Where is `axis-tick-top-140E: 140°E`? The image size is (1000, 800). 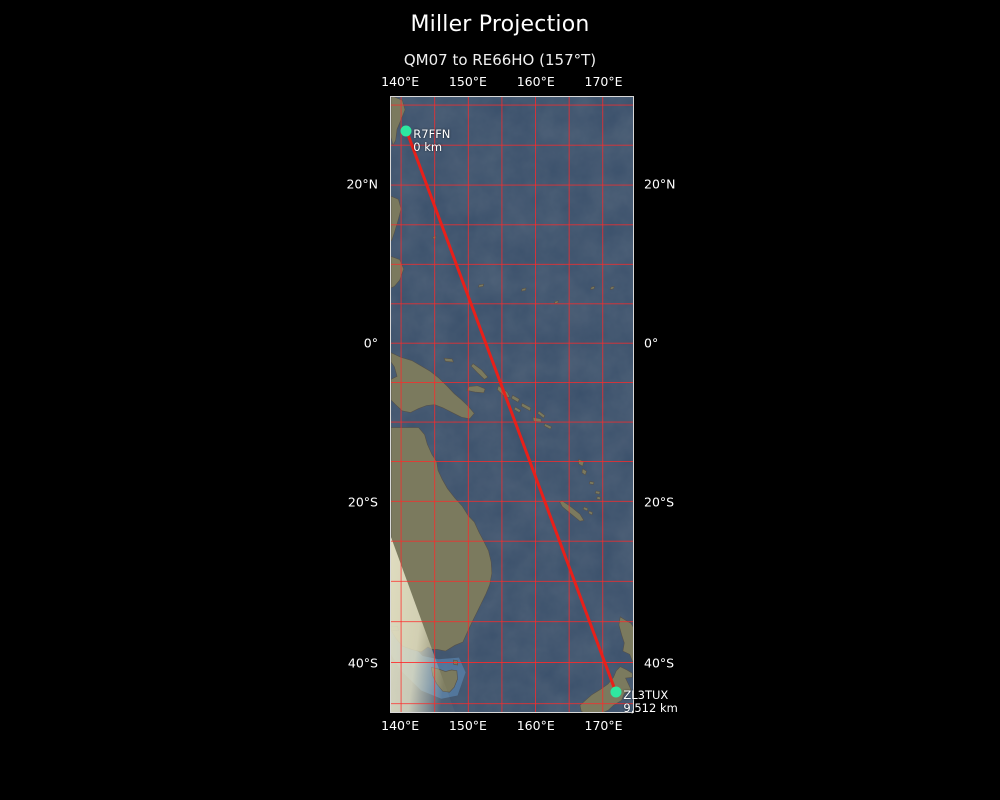
axis-tick-top-140E: 140°E is located at coordinates (400, 81).